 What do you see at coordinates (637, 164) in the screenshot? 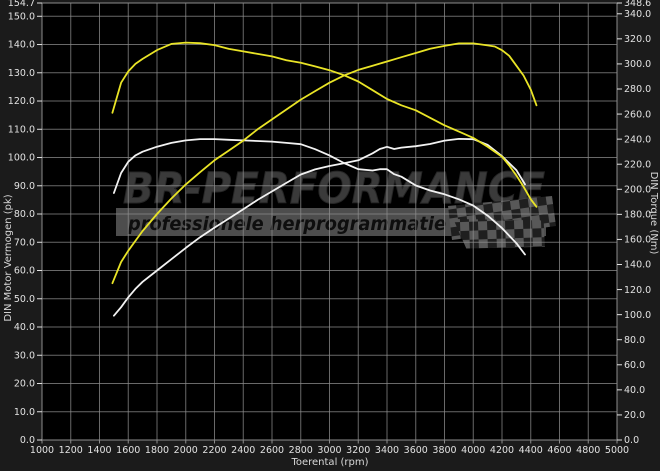
I see `y-right-tick-label: 220.0` at bounding box center [637, 164].